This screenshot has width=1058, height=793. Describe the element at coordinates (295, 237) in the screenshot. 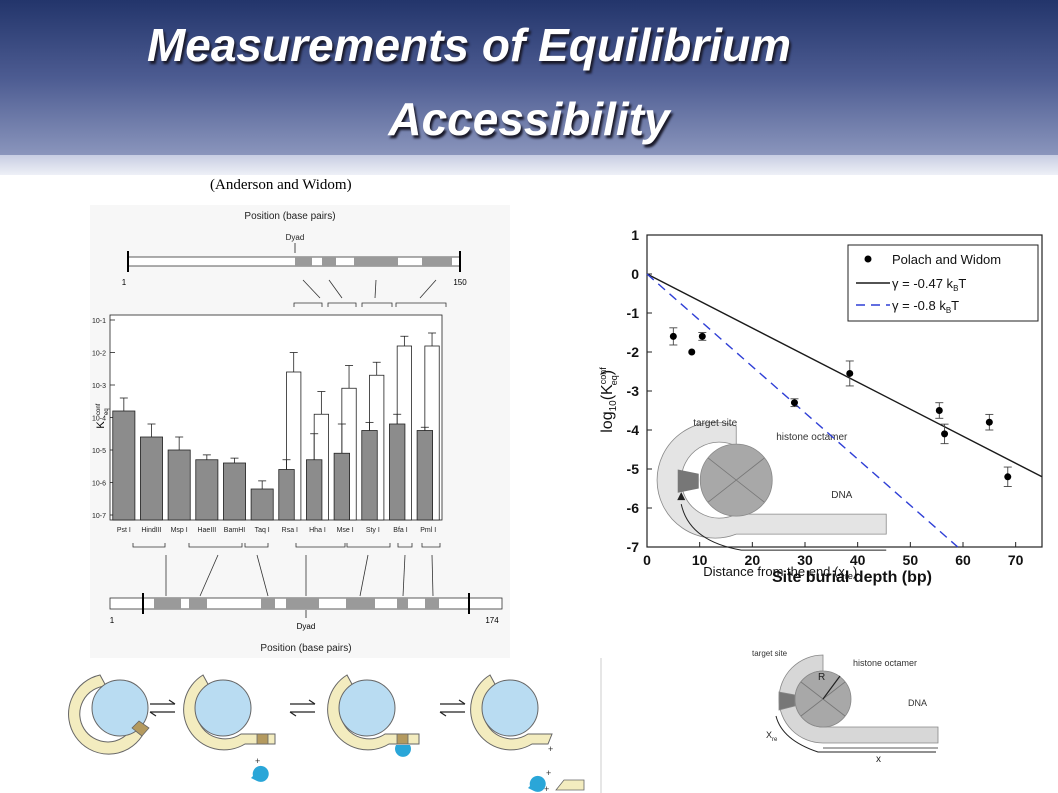

I see `top-dyad-label: Dyad` at that location.